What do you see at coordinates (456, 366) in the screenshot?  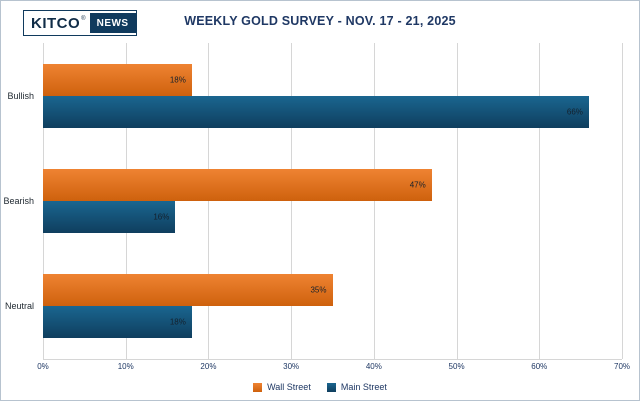 I see `x-axis-tick-label: 50%` at bounding box center [456, 366].